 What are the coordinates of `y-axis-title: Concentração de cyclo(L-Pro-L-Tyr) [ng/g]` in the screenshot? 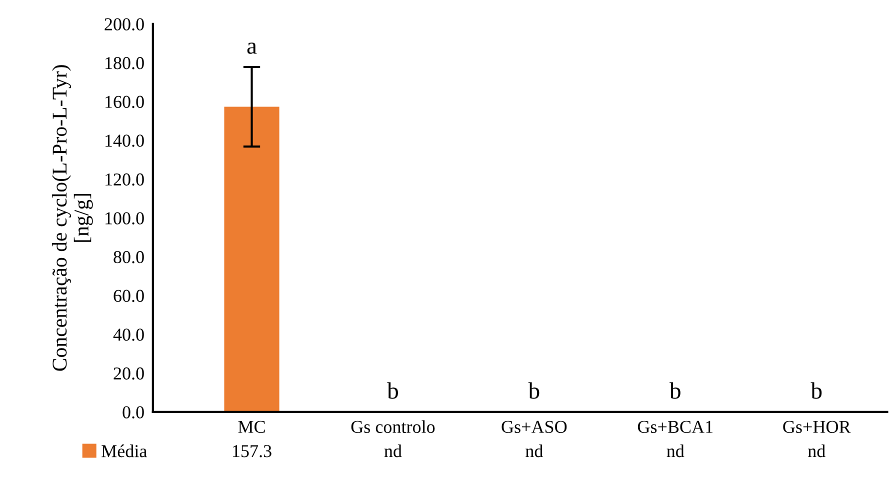 It's located at (72, 218).